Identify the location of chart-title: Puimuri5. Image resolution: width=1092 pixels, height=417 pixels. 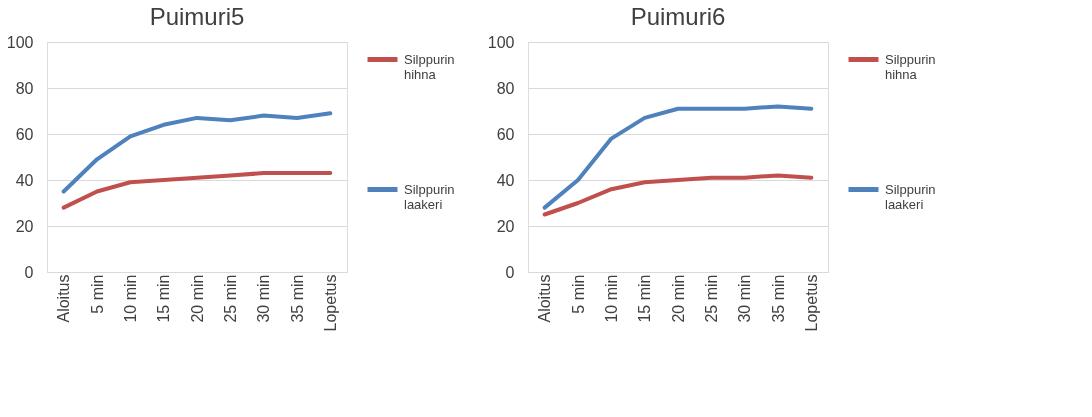
(197, 16).